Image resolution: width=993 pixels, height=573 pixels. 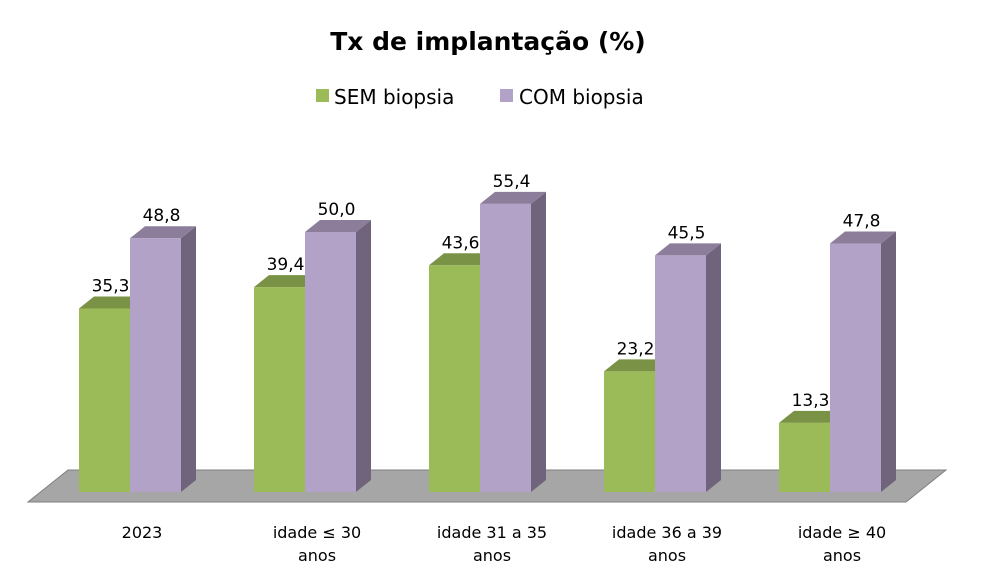 I want to click on legend-label-sem: SEM biopsia, so click(x=394, y=97).